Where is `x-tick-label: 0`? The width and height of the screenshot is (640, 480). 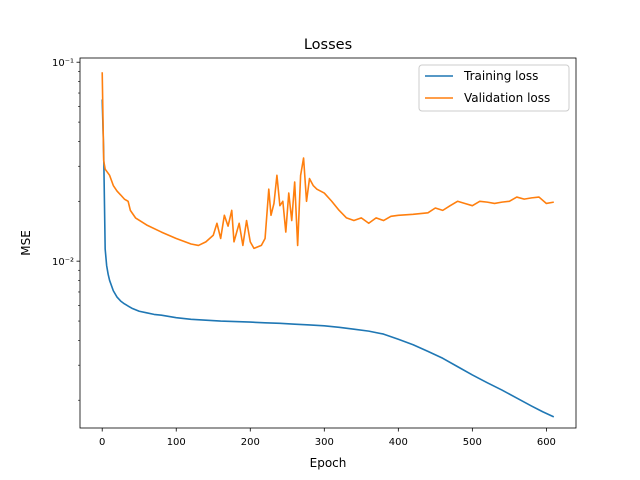 x-tick-label: 0 is located at coordinates (102, 442).